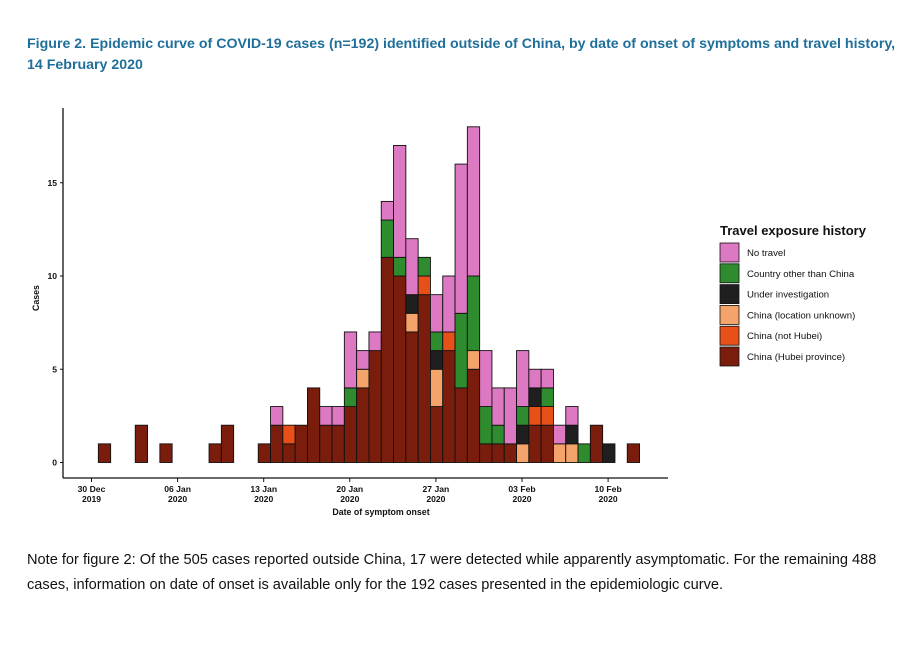 The width and height of the screenshot is (913, 645). Describe the element at coordinates (380, 512) in the screenshot. I see `x-axis-label: Date of symptom onset` at that location.